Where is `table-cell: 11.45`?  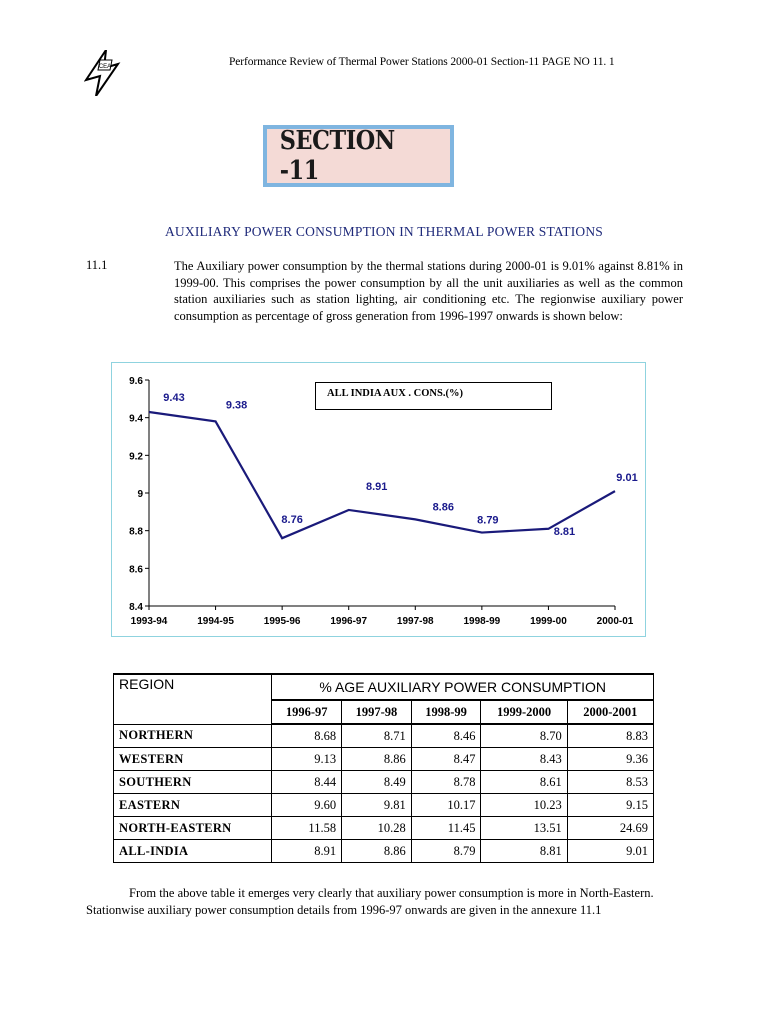 table-cell: 11.45 is located at coordinates (446, 828).